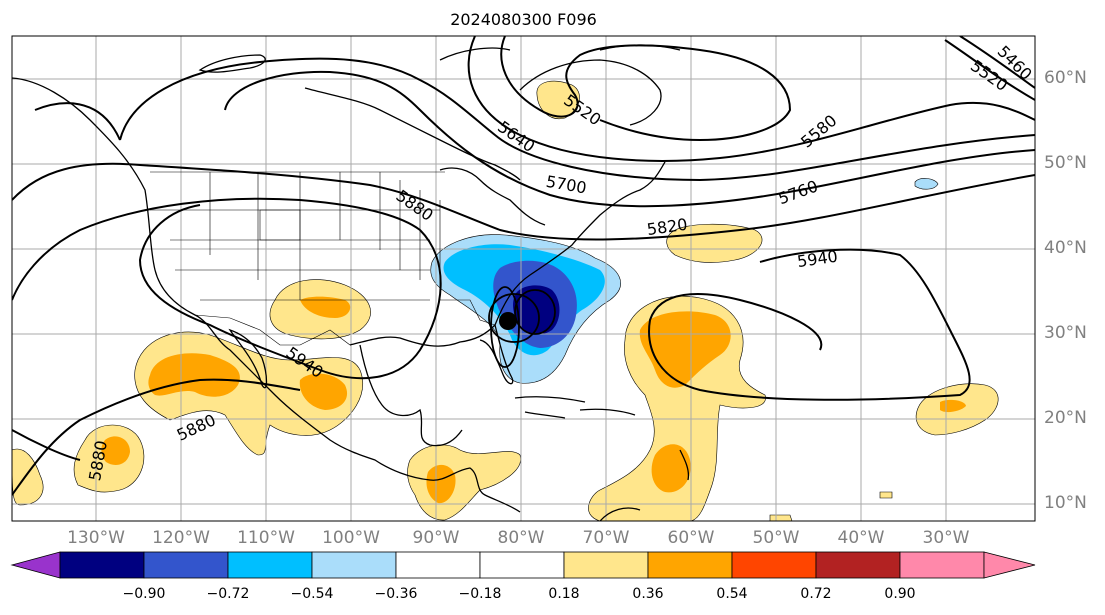 The width and height of the screenshot is (1105, 615). What do you see at coordinates (691, 538) in the screenshot?
I see `lon-label: 60°W` at bounding box center [691, 538].